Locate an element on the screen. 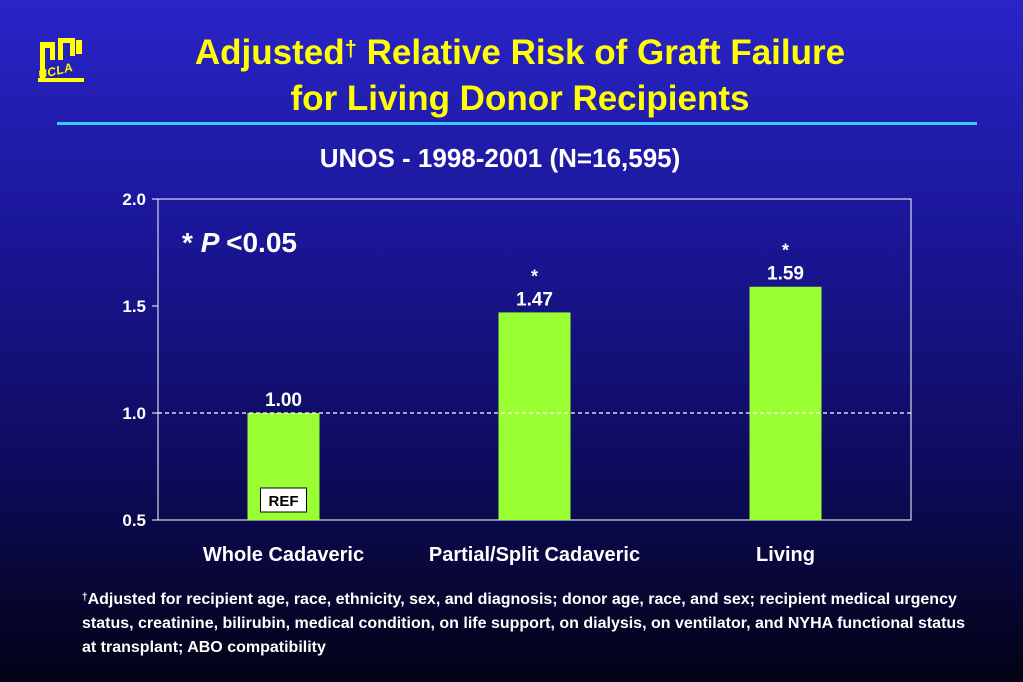 Image resolution: width=1023 pixels, height=682 pixels. x-category-label: Whole Cadaveric is located at coordinates (283, 555).